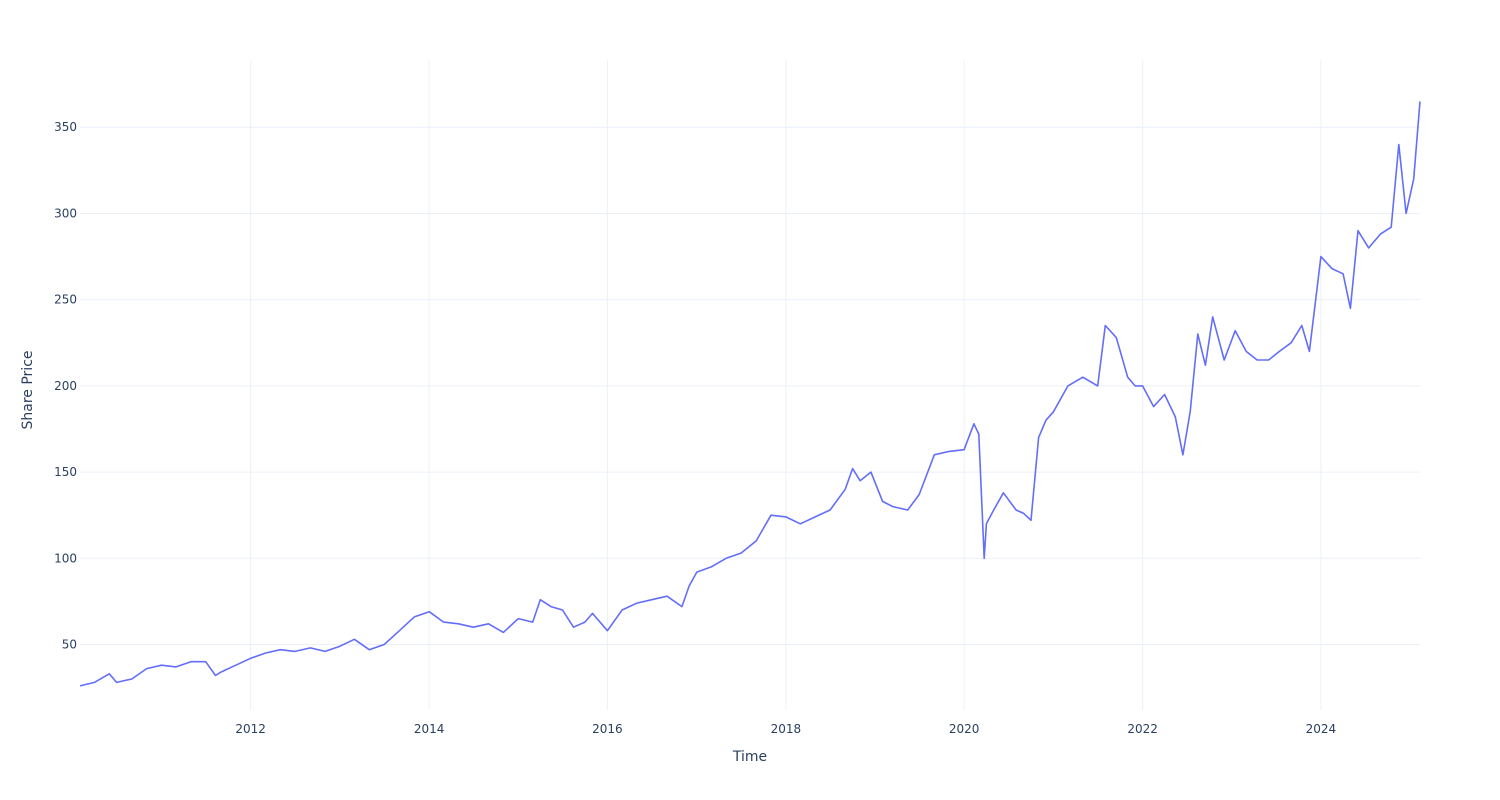 The image size is (1500, 800). I want to click on x-axis-title: Time, so click(749, 757).